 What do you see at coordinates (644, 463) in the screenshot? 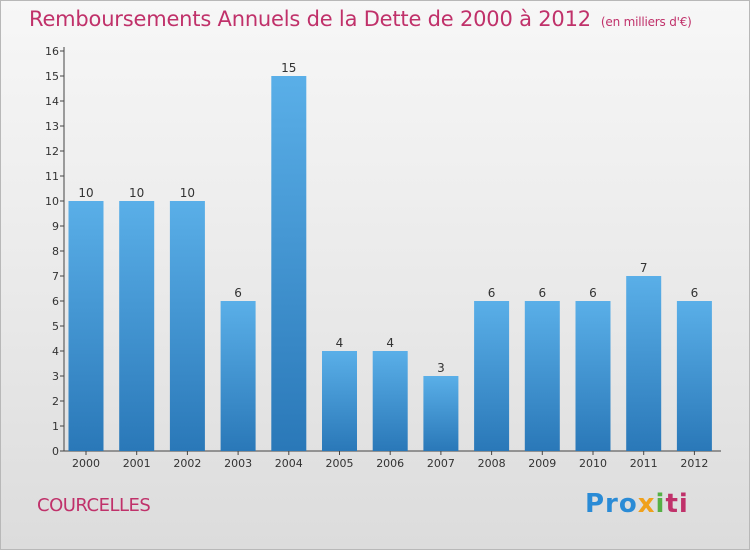
I see `x-tick-label: 2011` at bounding box center [644, 463].